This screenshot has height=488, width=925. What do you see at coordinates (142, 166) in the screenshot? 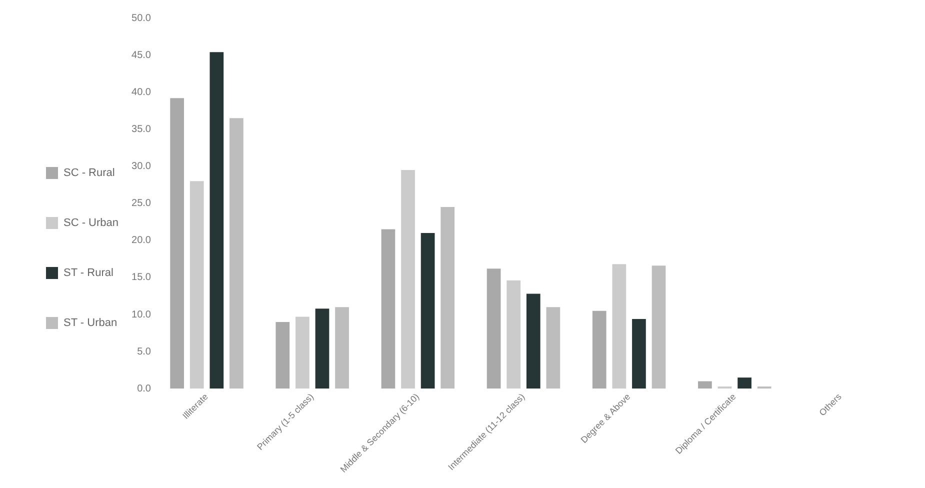
I see `y-tick-label: 30.0` at bounding box center [142, 166].